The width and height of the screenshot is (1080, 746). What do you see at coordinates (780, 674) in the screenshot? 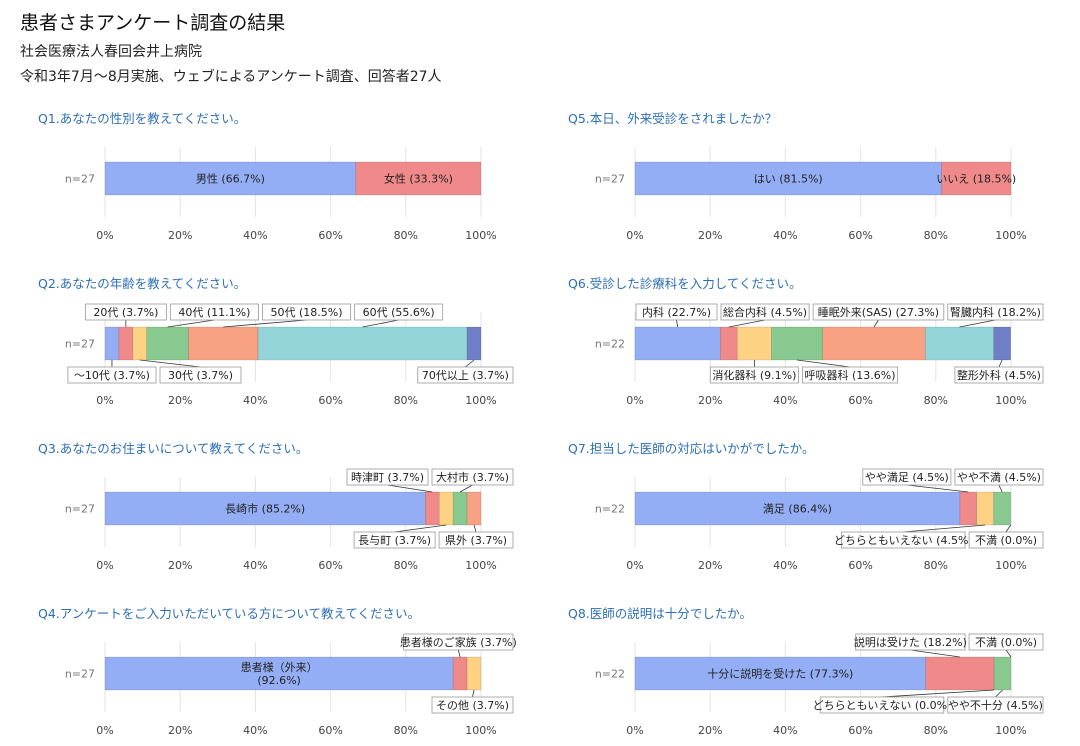
I see `q8-data-label-0: 十分に説明を受けた (77.3%)` at bounding box center [780, 674].